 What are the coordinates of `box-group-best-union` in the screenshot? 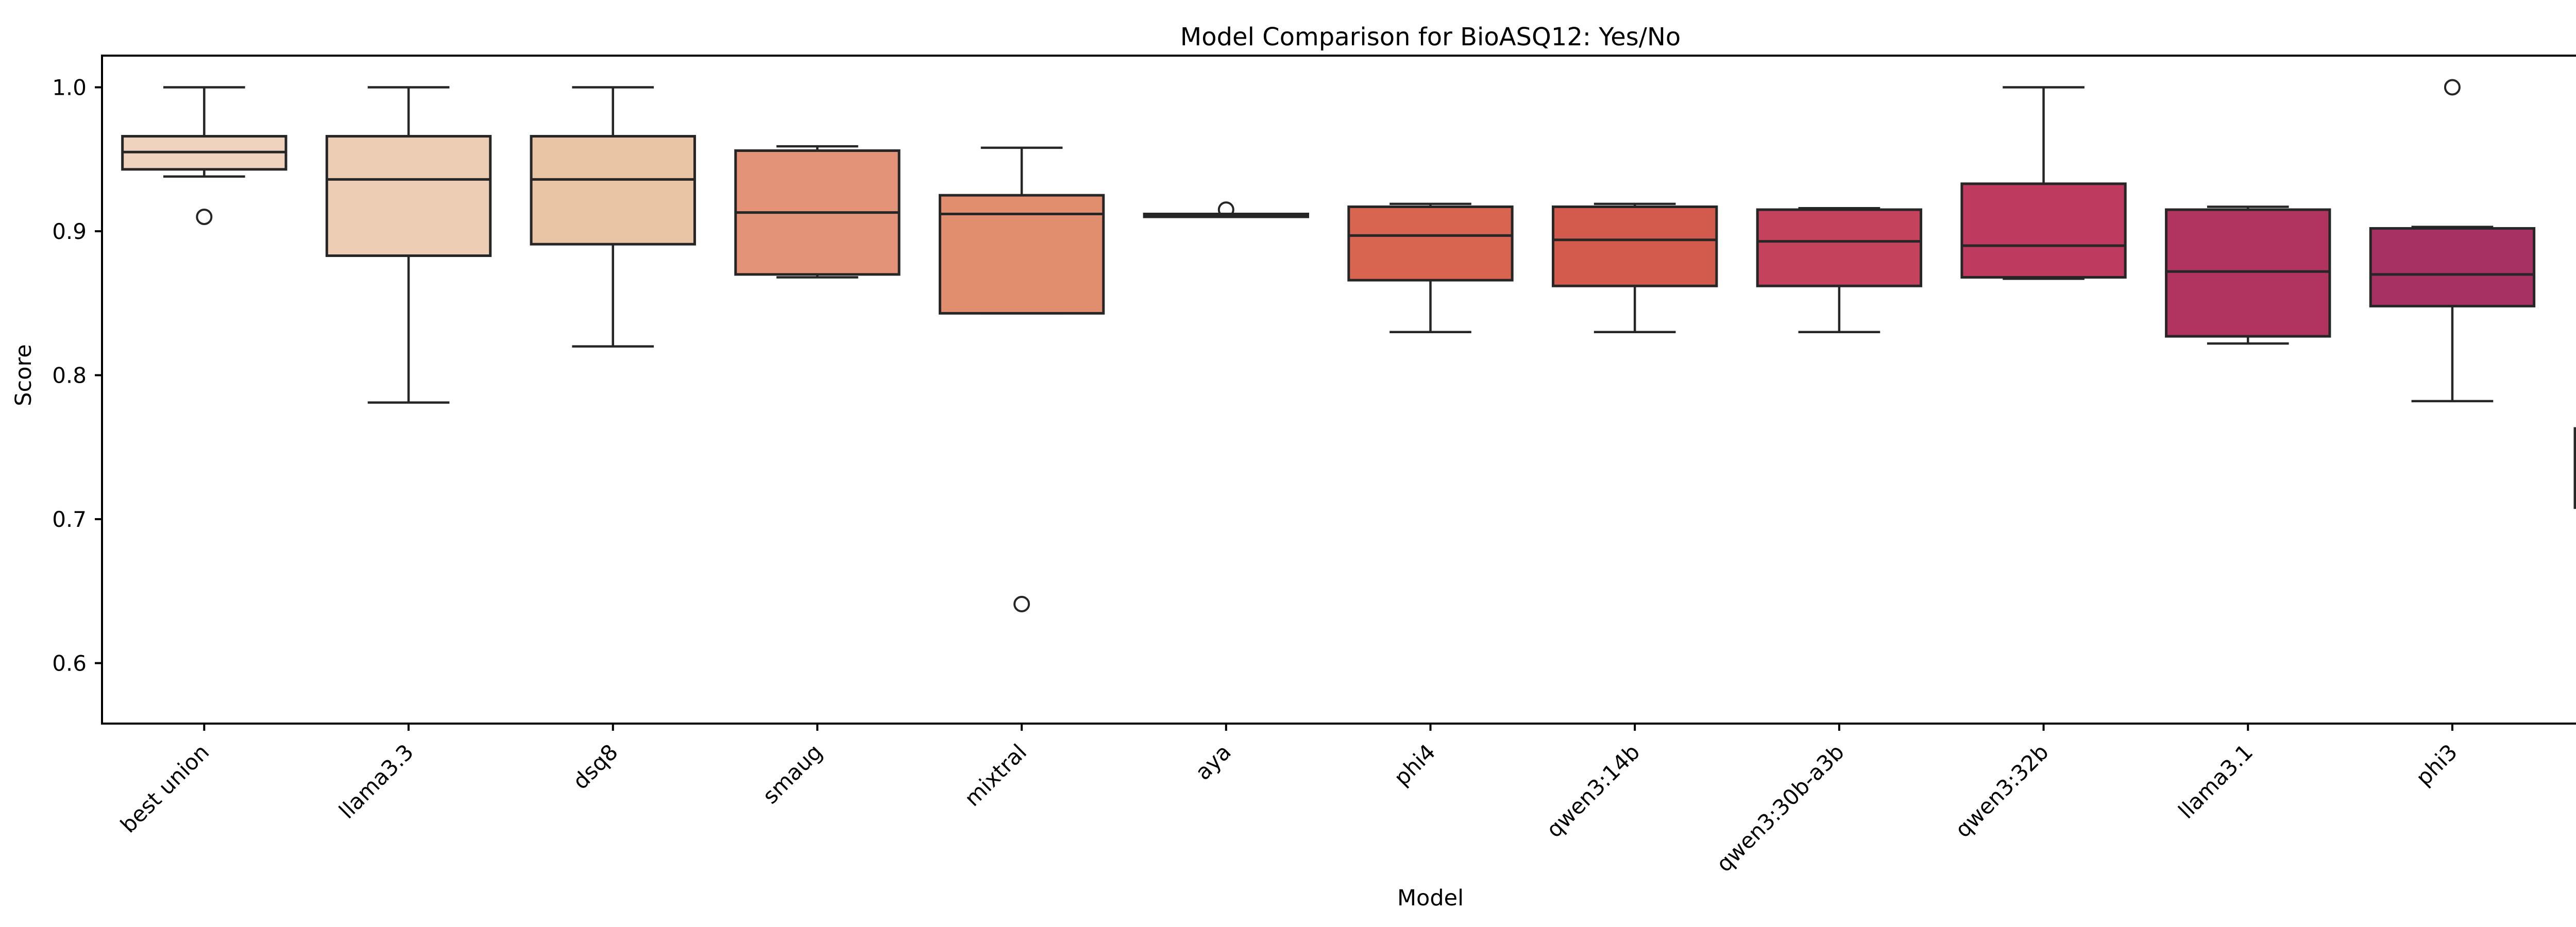 It's located at (204, 156).